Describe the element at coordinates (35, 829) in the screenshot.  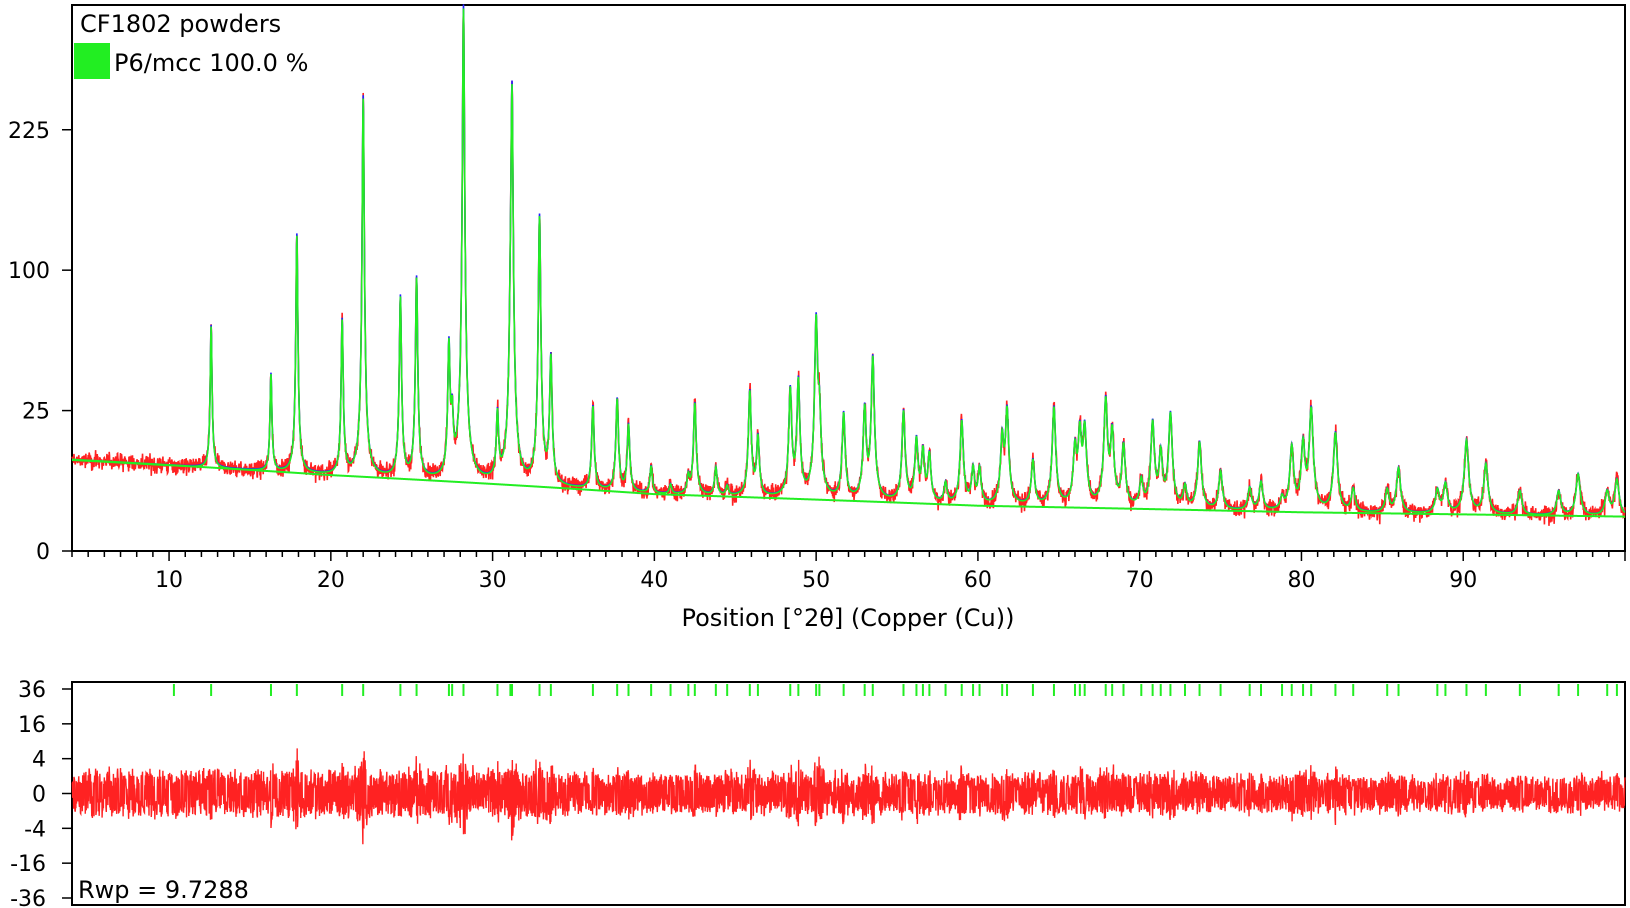
I see `residual-y-tick-label: -4` at that location.